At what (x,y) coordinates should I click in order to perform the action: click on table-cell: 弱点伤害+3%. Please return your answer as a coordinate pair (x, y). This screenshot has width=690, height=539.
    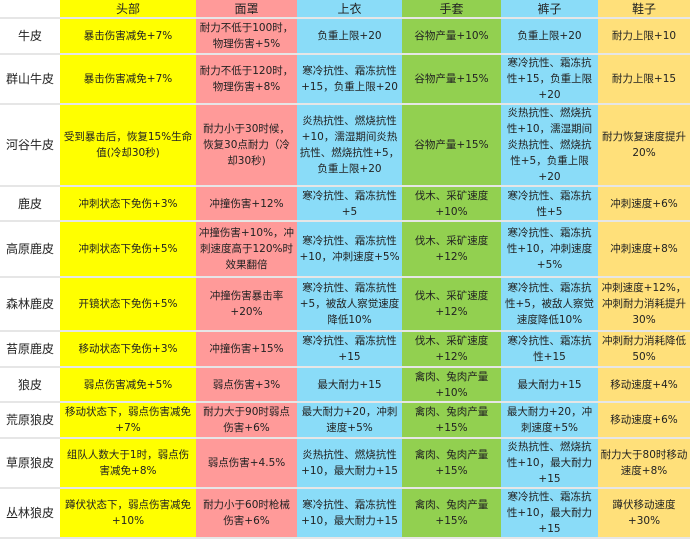
    Looking at the image, I should click on (246, 385).